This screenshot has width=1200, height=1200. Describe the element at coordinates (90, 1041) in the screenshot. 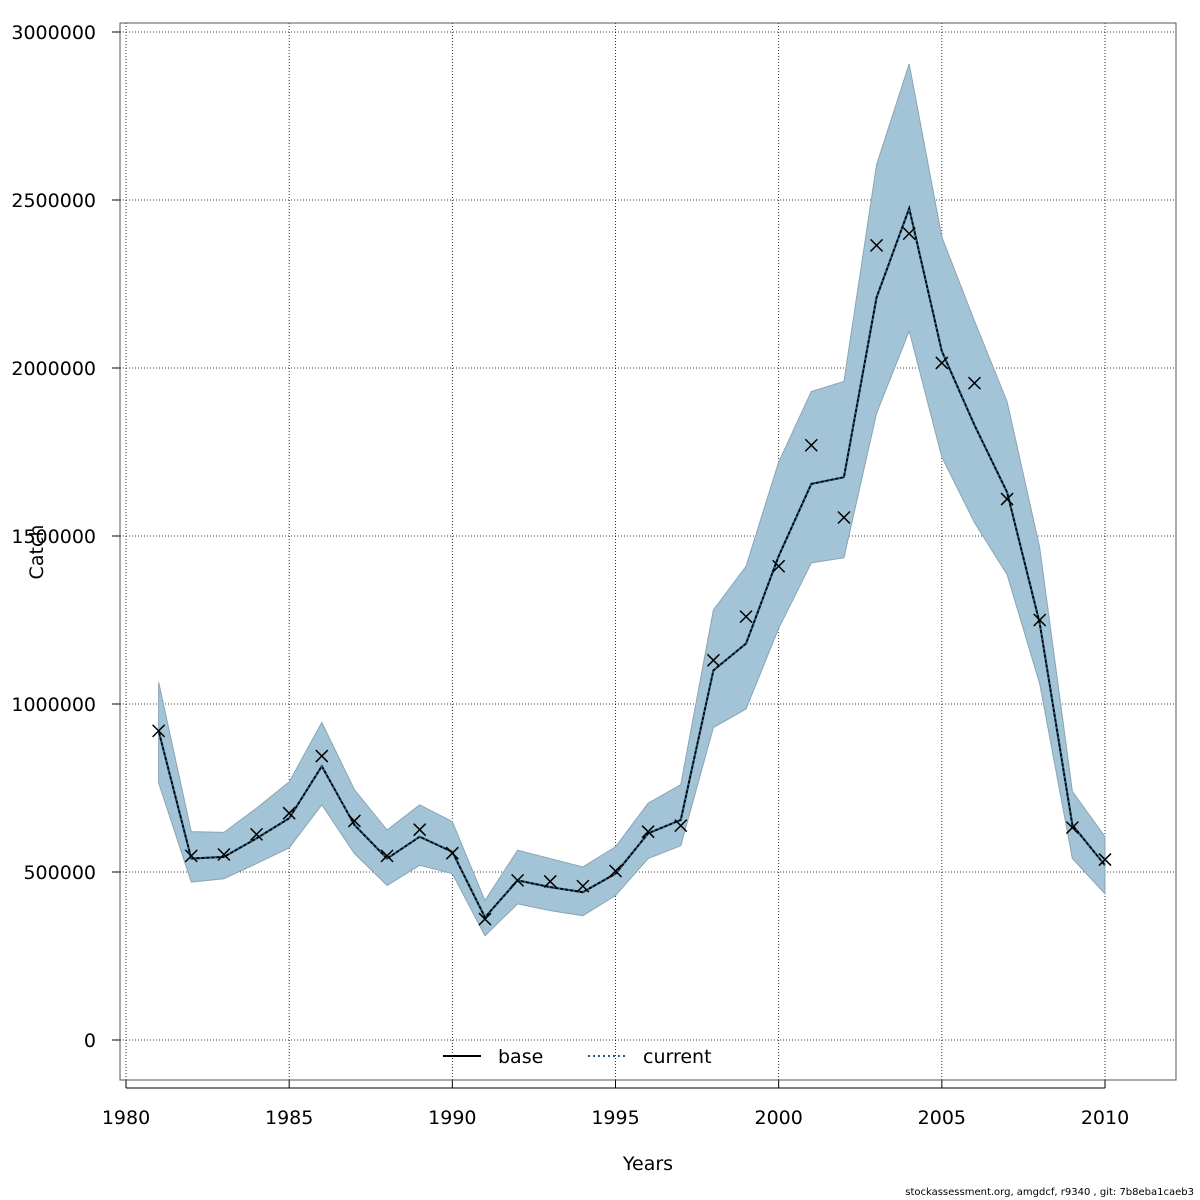

I see `y-tick-label: 0` at that location.